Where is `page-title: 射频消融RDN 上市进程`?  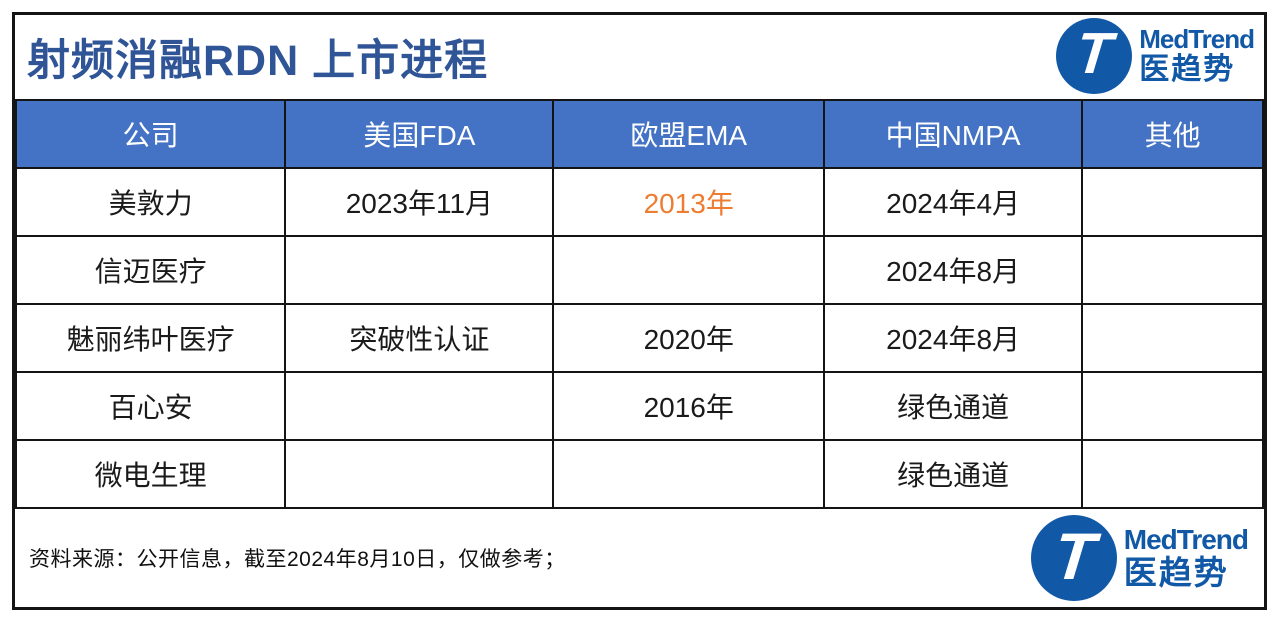
page-title: 射频消融RDN 上市进程 is located at coordinates (258, 61).